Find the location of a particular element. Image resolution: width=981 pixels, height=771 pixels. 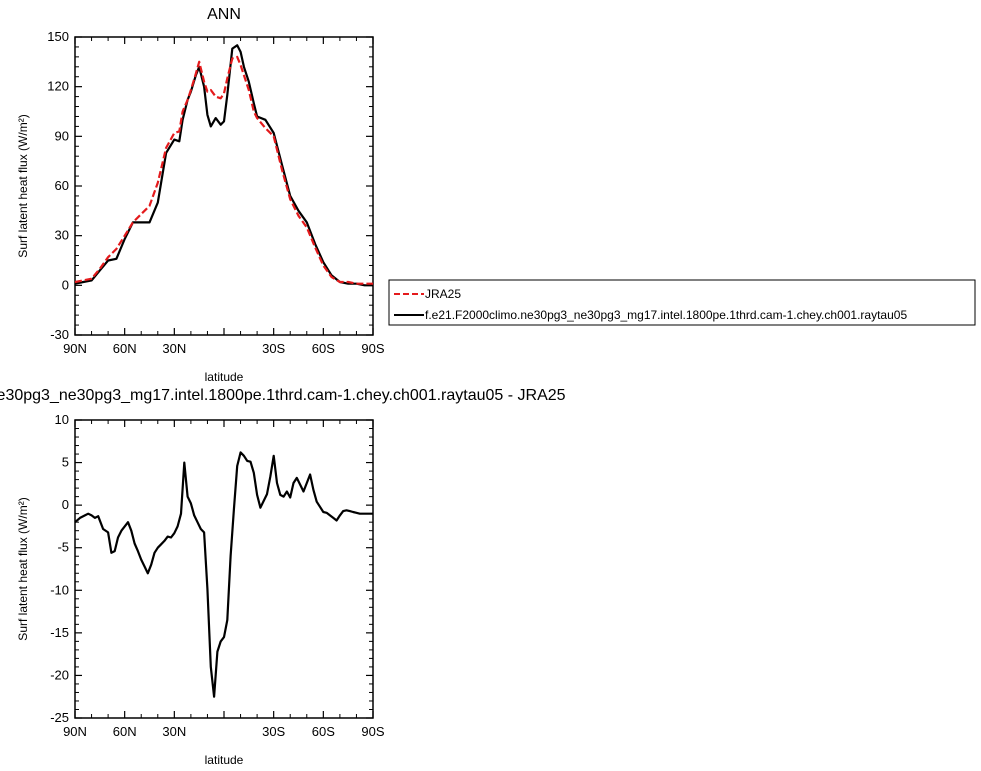

series-line-difference is located at coordinates (223, 574).